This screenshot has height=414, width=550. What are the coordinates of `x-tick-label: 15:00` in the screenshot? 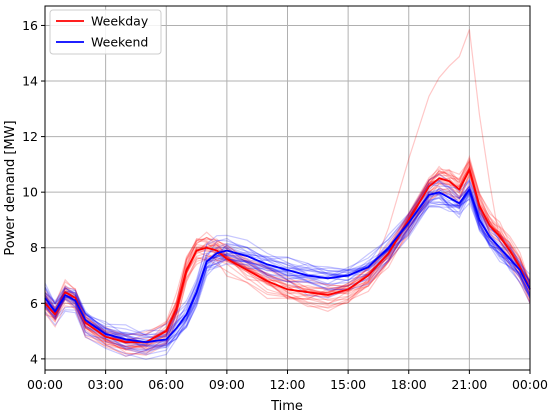 It's located at (348, 384).